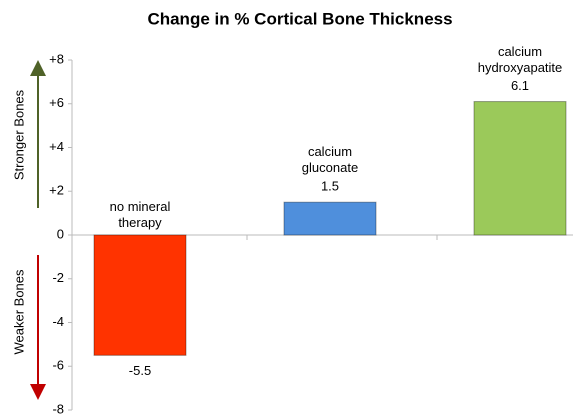 This screenshot has width=573, height=418. What do you see at coordinates (58, 408) in the screenshot?
I see `y-tick-label: -8` at bounding box center [58, 408].